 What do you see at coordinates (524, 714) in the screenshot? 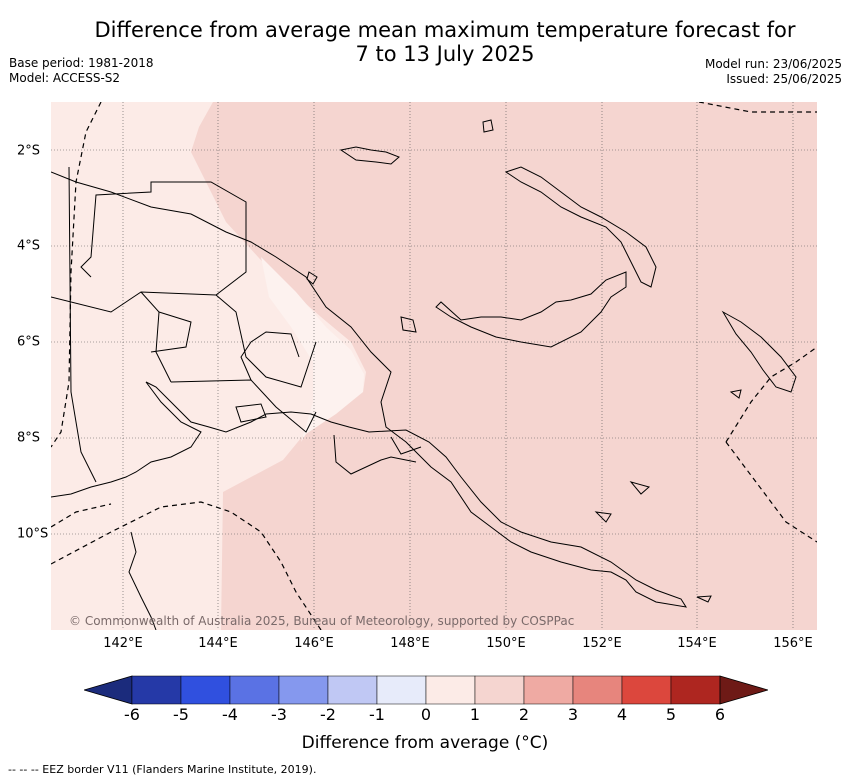
I see `colorbar-tick-label: 2` at bounding box center [524, 714].